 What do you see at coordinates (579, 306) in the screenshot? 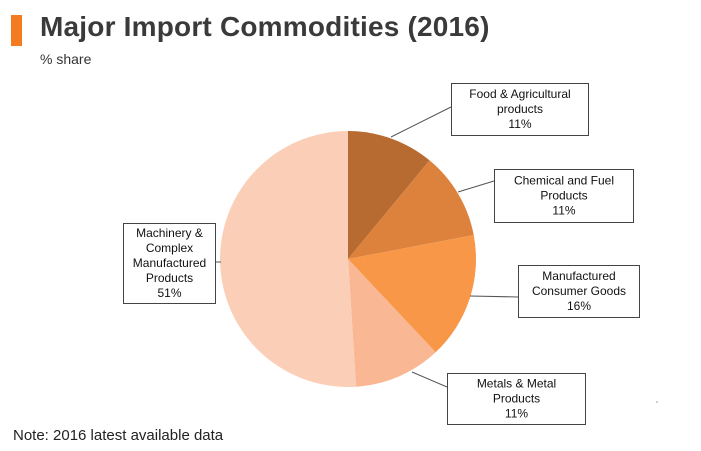
I see `data-label-text: 16%` at bounding box center [579, 306].